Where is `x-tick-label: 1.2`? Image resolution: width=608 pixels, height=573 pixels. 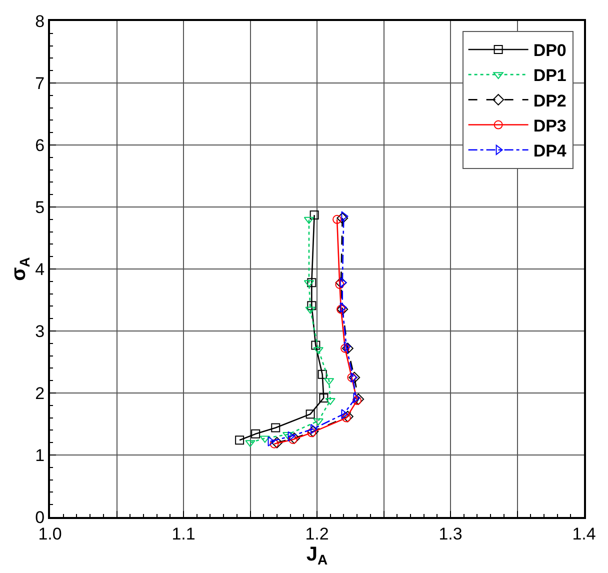 x-tick-label: 1.2 is located at coordinates (317, 534).